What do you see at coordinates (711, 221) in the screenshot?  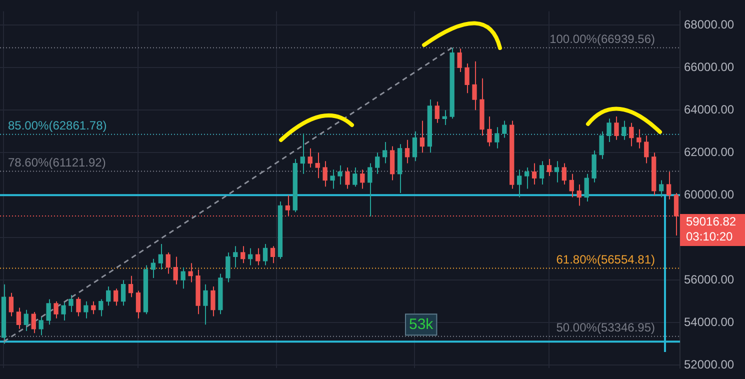 I see `ref-line-label: 59016.82` at bounding box center [711, 221].